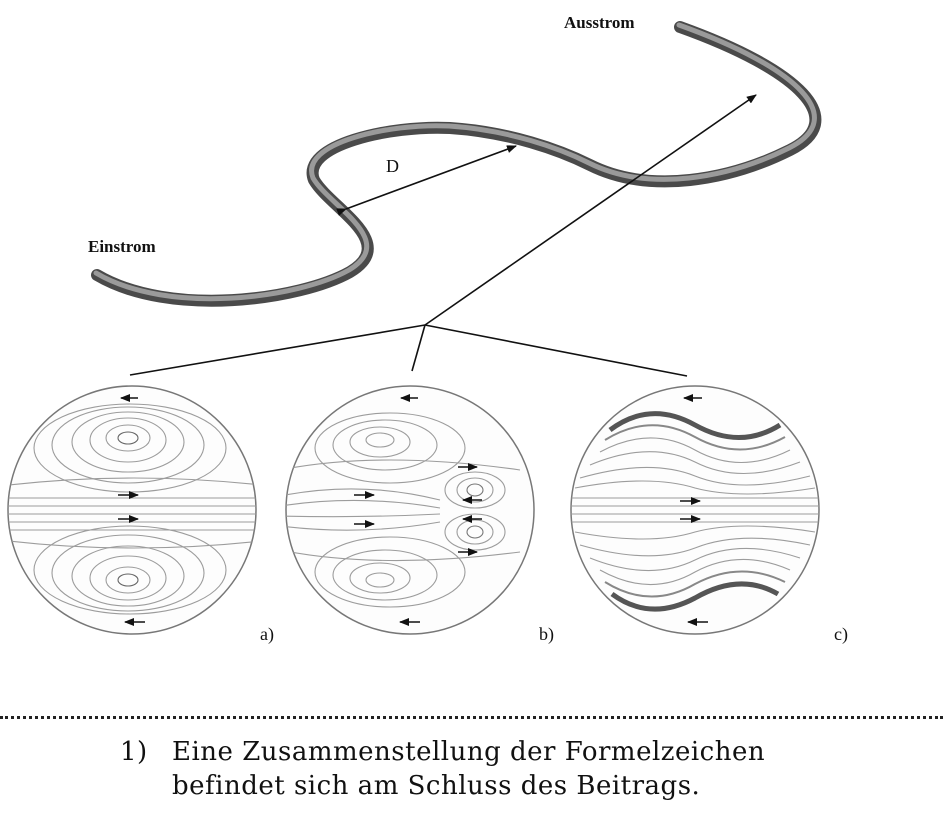  What do you see at coordinates (134, 752) in the screenshot?
I see `footnote-number: 1)` at bounding box center [134, 752].